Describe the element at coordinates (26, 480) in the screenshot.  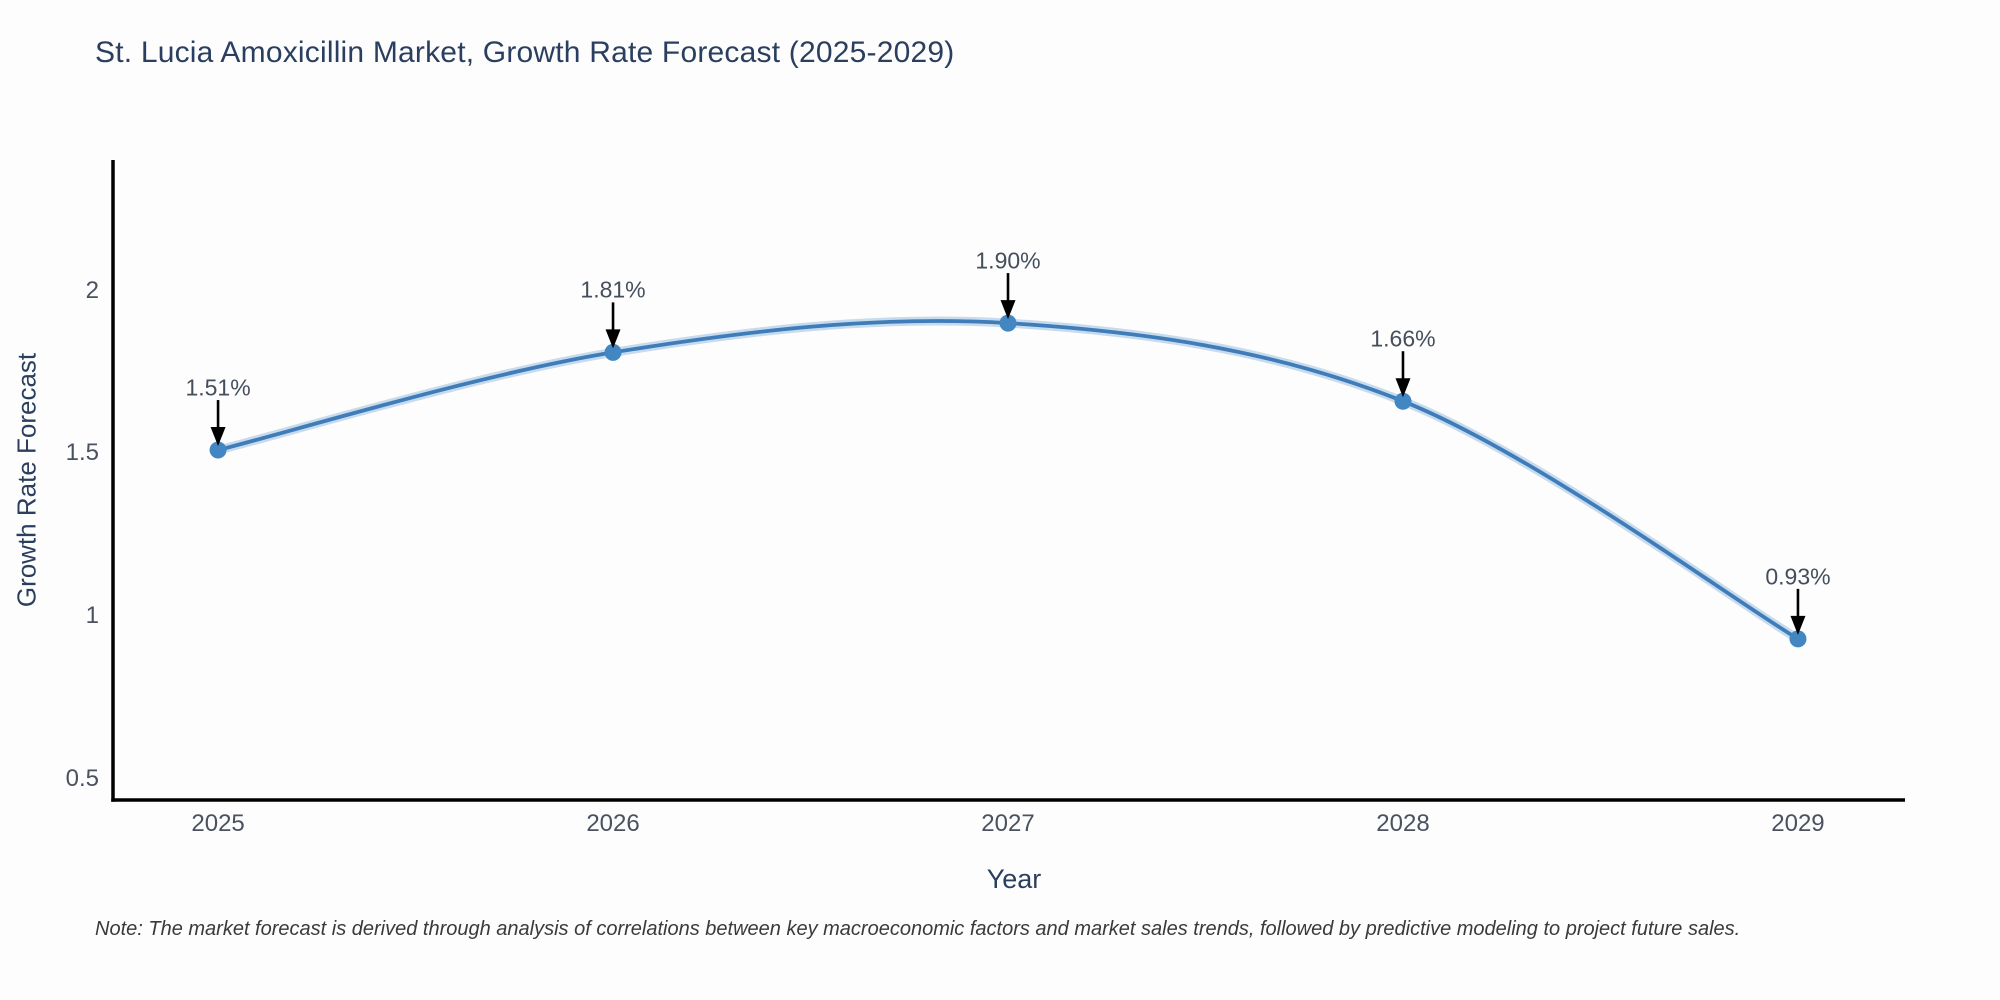
I see `y-axis-title: Growth Rate Forecast` at that location.